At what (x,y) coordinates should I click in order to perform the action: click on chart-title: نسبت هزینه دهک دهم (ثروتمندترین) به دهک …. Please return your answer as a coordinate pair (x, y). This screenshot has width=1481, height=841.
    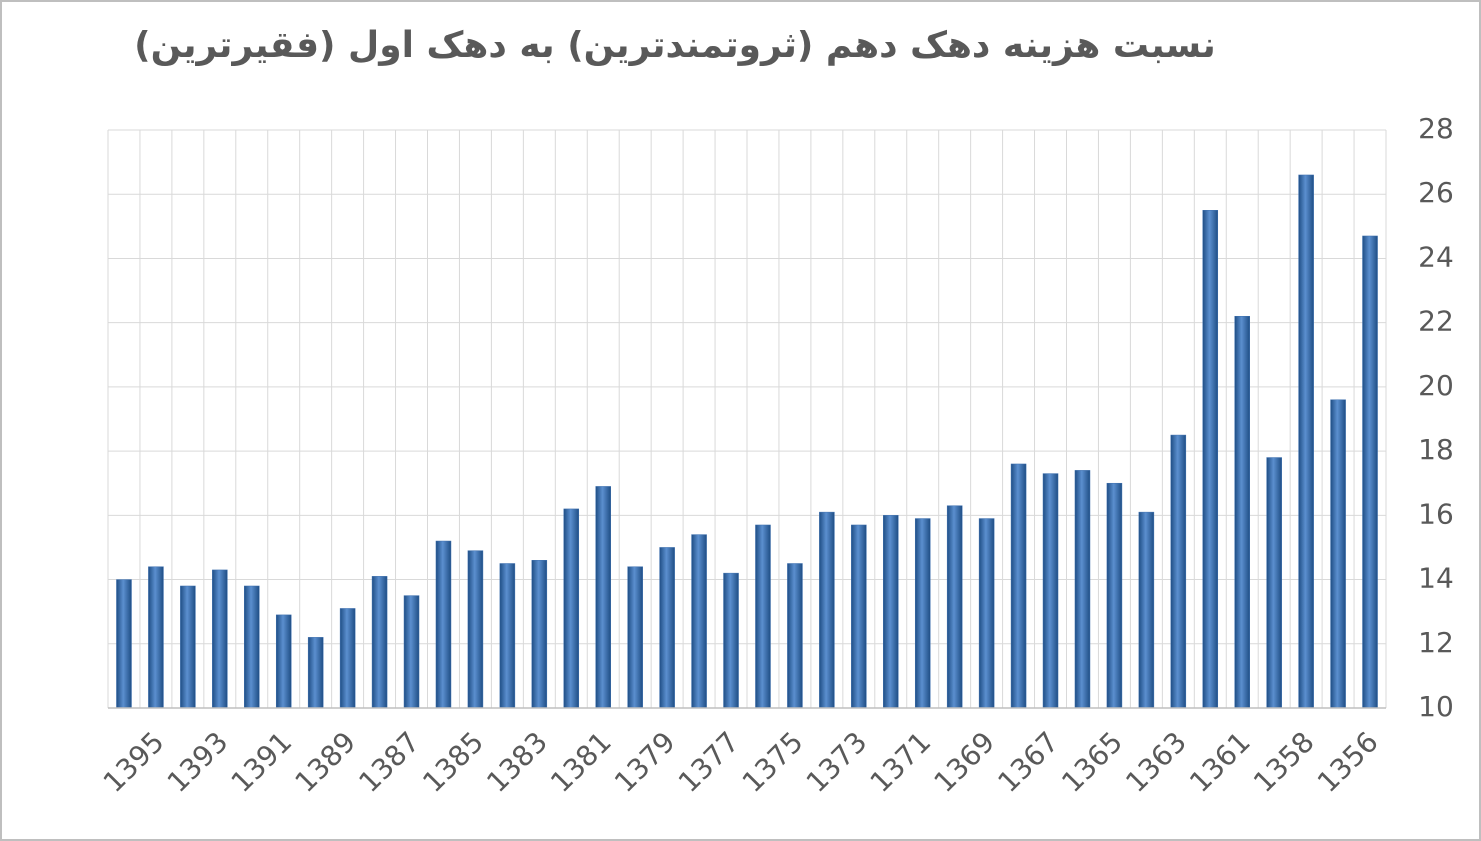
    Looking at the image, I should click on (675, 45).